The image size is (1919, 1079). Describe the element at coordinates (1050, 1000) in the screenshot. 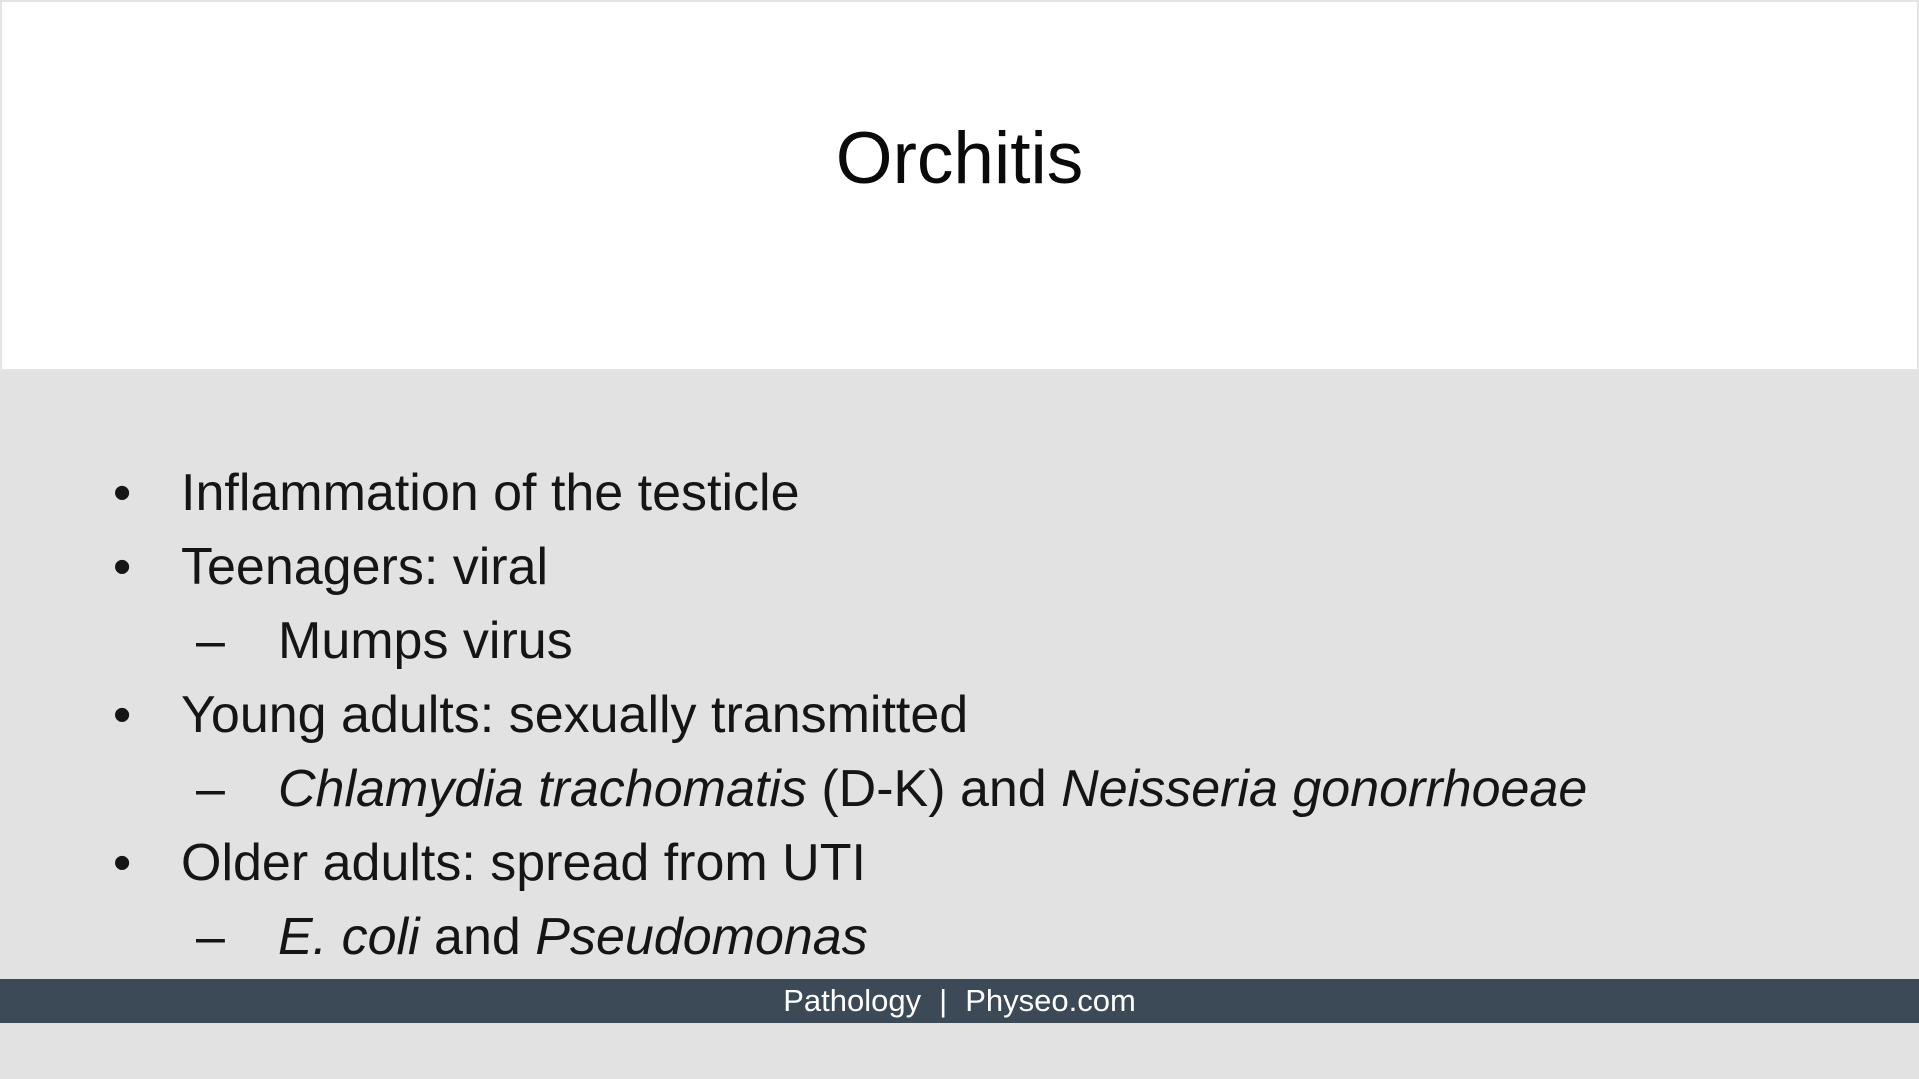

I see `footer-site: Physeo.com` at that location.